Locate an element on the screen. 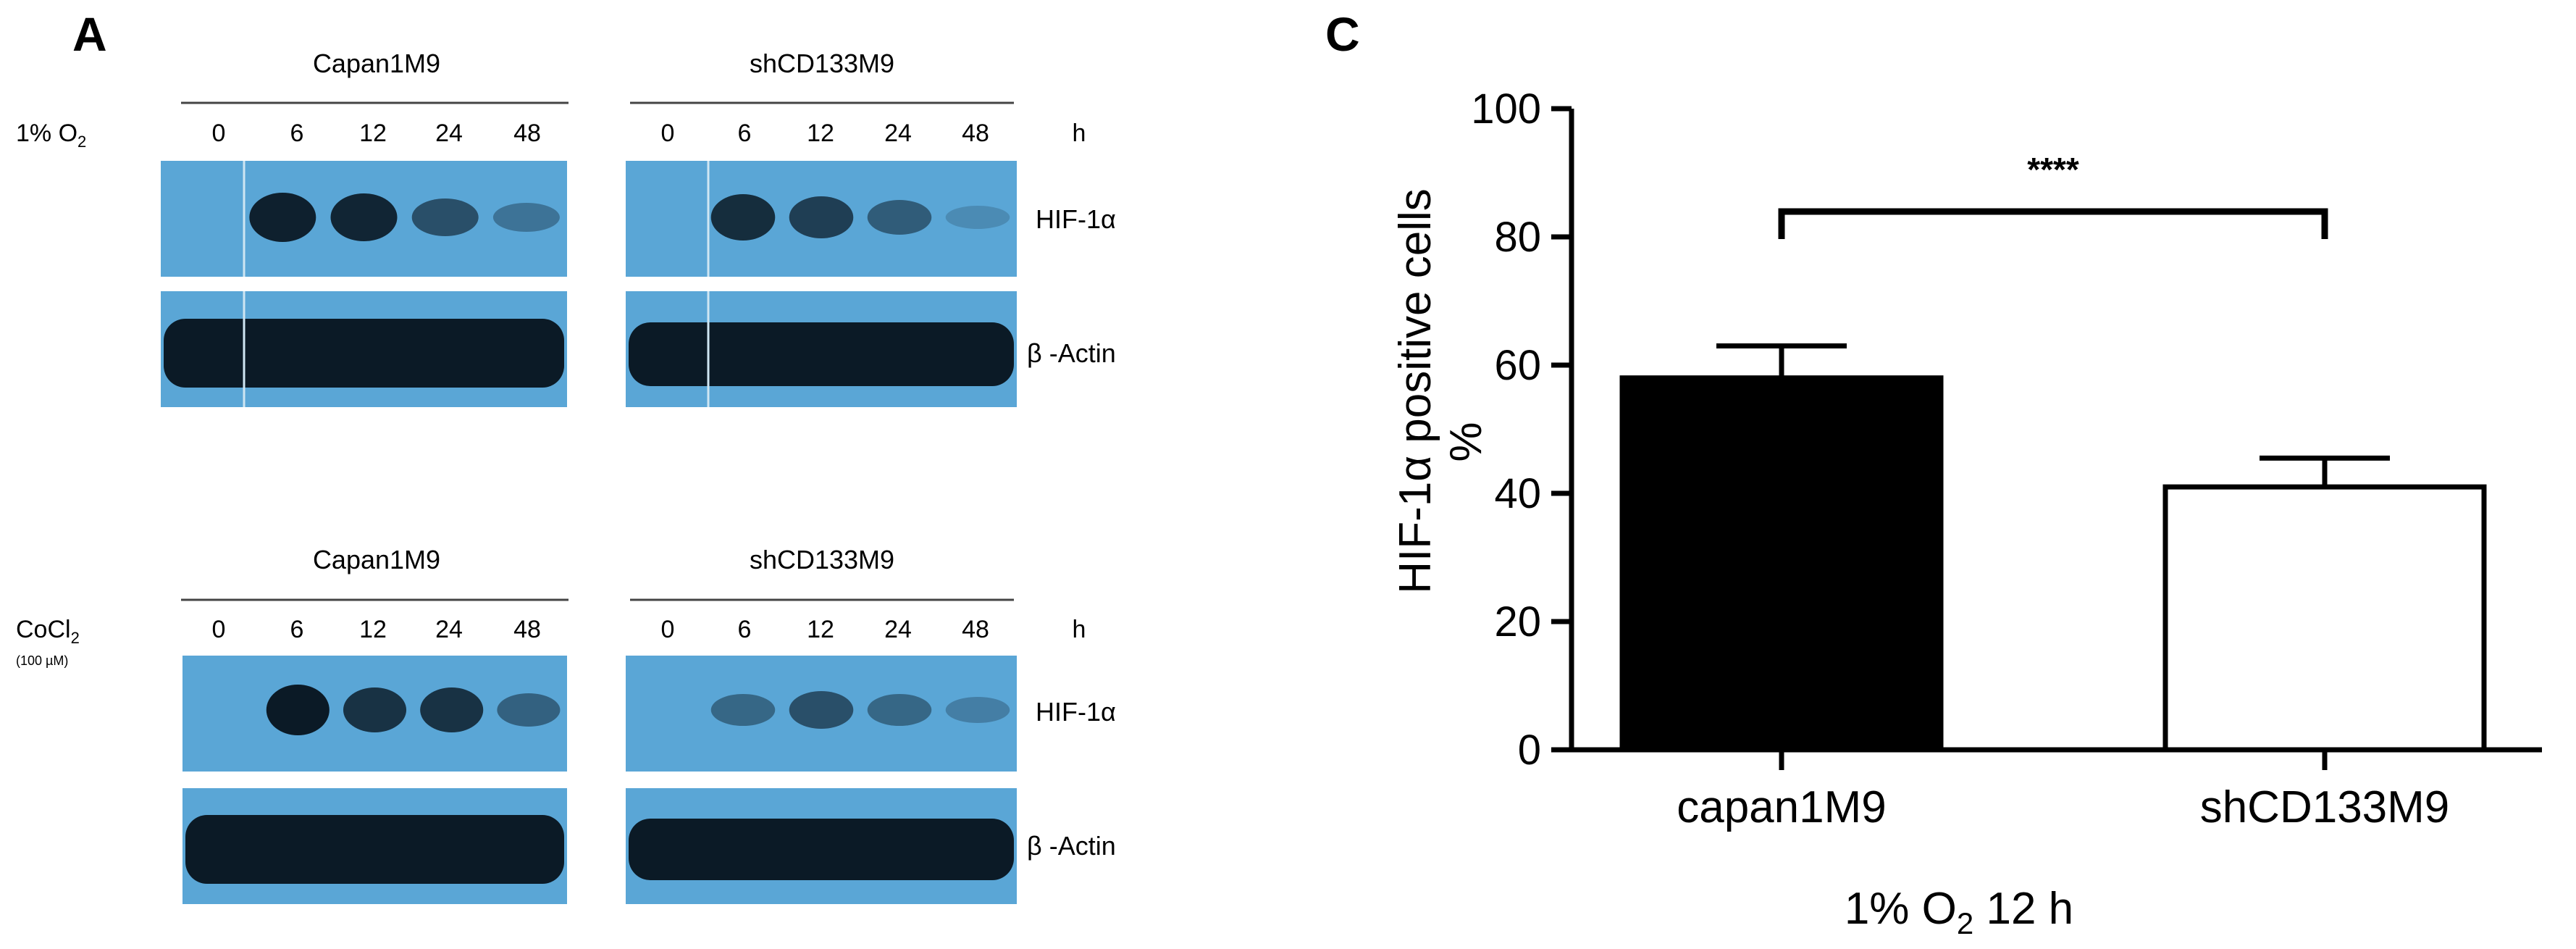  significance-annotation: **** is located at coordinates (2053, 195).